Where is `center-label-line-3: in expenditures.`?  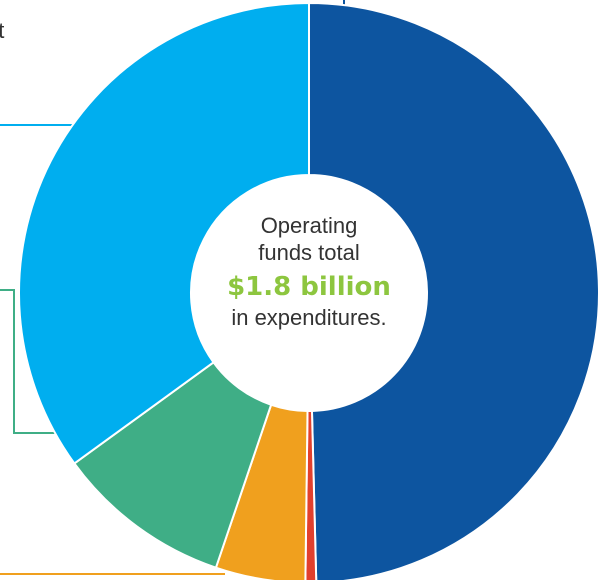
center-label-line-3: in expenditures. is located at coordinates (309, 317).